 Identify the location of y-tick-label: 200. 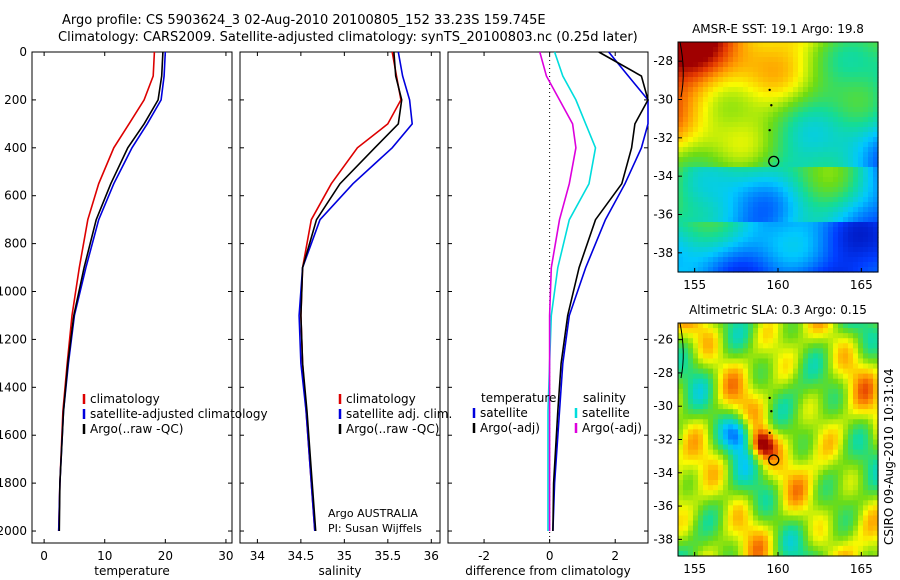
(15, 100).